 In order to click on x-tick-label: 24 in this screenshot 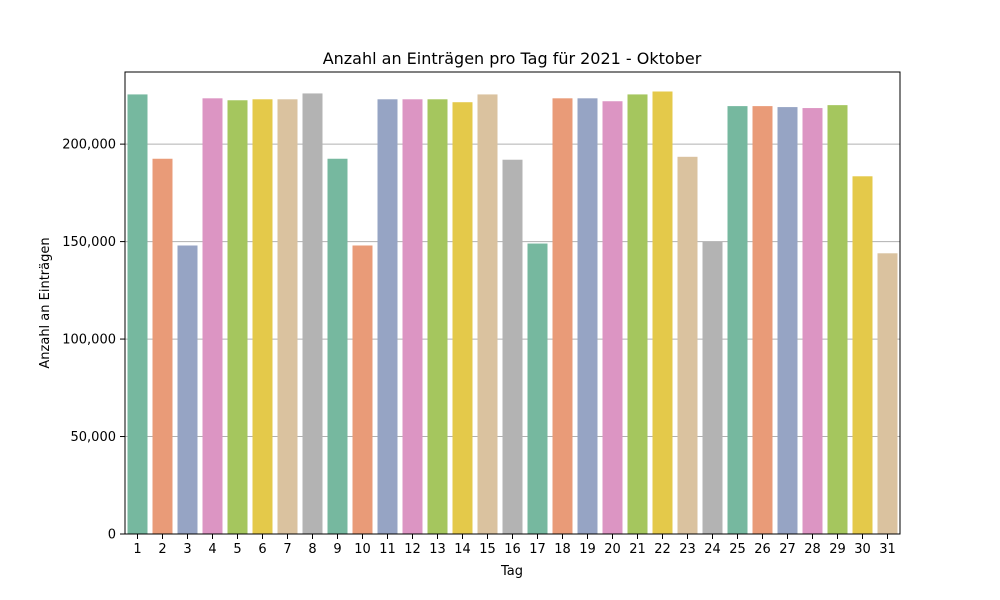, I will do `click(712, 549)`.